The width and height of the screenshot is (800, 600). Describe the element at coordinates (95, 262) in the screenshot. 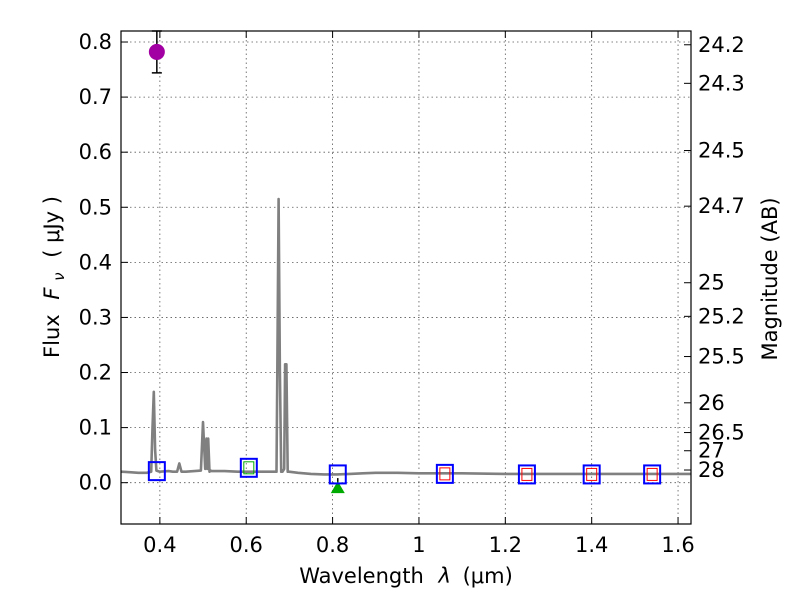

I see `y-tick-label: 0.4` at that location.